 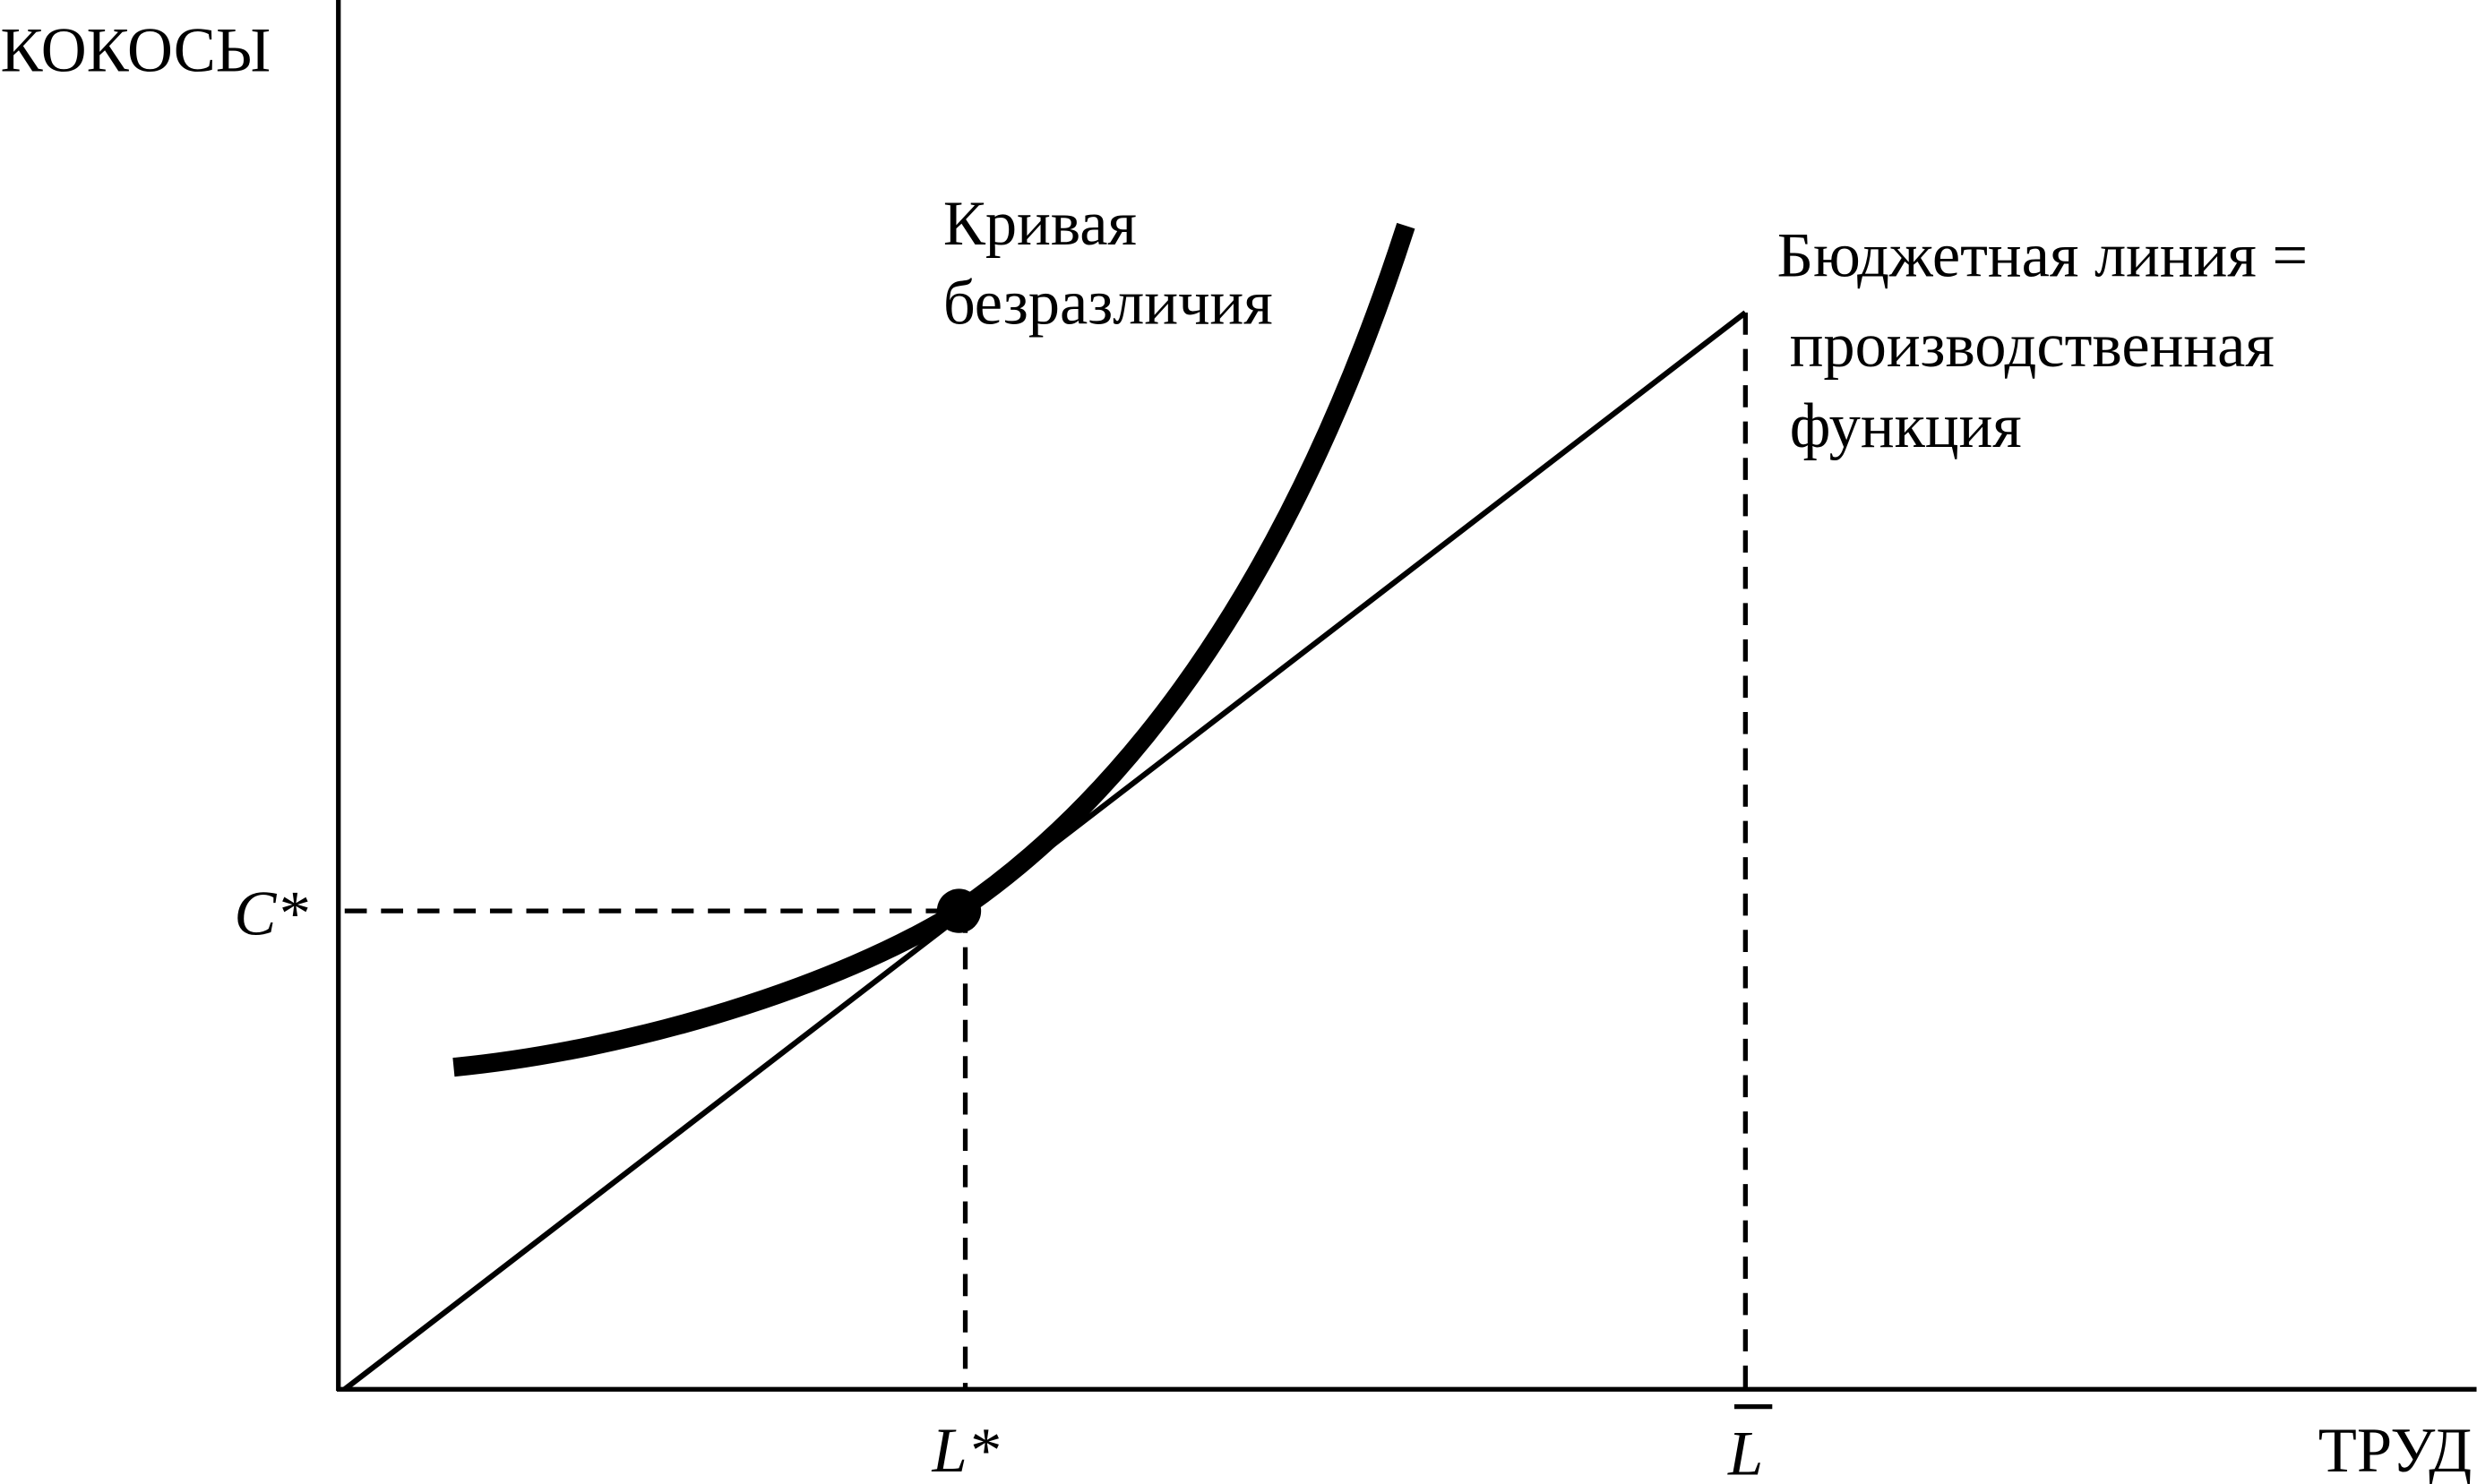 I want to click on l-star-label: L*, so click(x=966, y=1450).